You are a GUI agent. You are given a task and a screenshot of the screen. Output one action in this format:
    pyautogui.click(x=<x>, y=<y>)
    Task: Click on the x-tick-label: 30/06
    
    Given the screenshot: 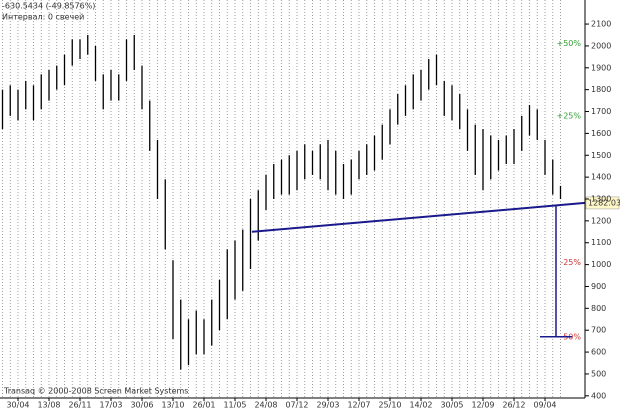 What is the action you would take?
    pyautogui.click(x=141, y=405)
    